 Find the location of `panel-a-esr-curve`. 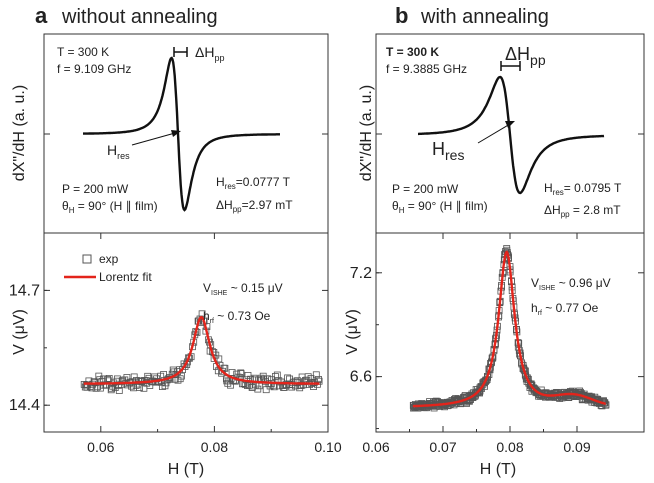

panel-a-esr-curve is located at coordinates (181, 134).